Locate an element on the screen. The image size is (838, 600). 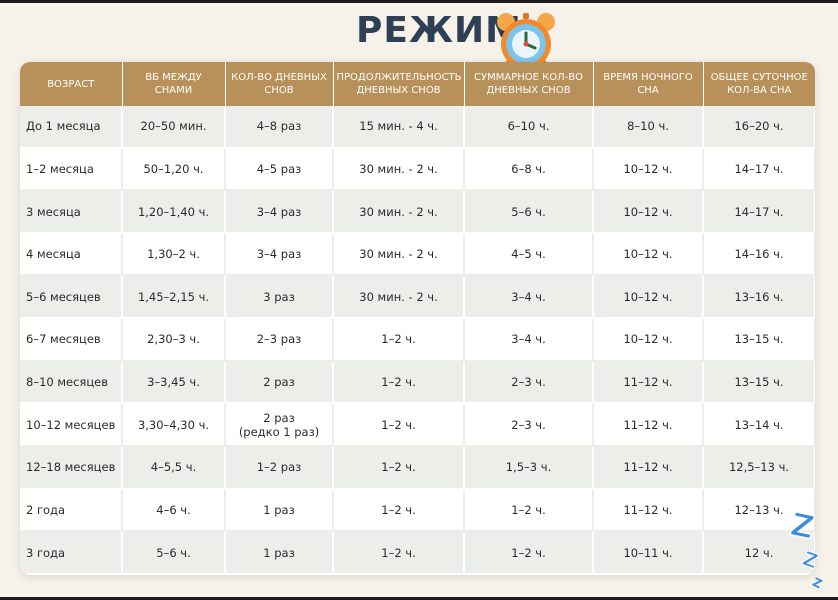
table-cell: 10–11 ч. is located at coordinates (648, 553).